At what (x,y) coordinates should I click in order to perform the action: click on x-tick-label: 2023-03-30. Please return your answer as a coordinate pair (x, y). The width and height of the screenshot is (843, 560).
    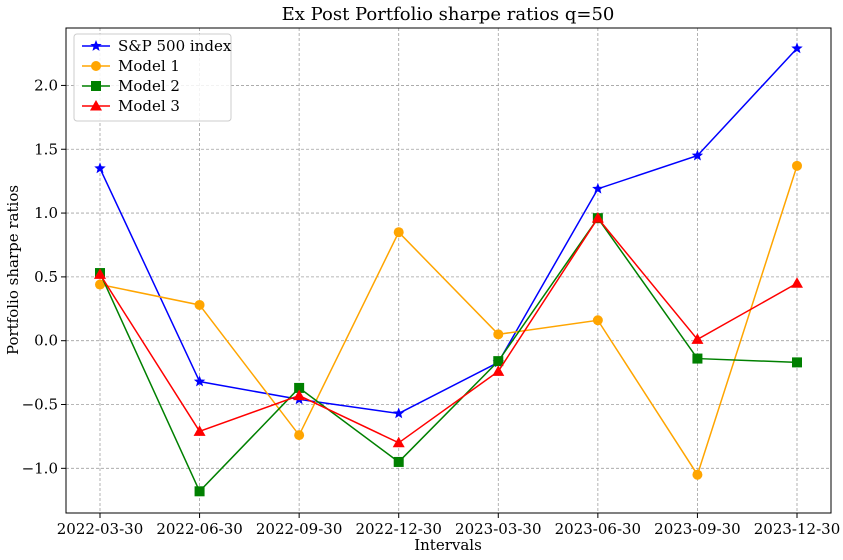
    Looking at the image, I should click on (498, 529).